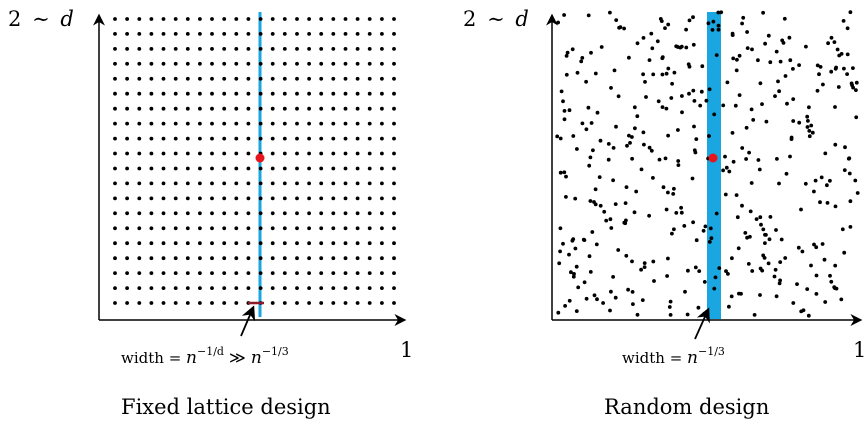 The width and height of the screenshot is (864, 428). What do you see at coordinates (496, 19) in the screenshot?
I see `random-y-axis-label: 2 ∼ d` at bounding box center [496, 19].